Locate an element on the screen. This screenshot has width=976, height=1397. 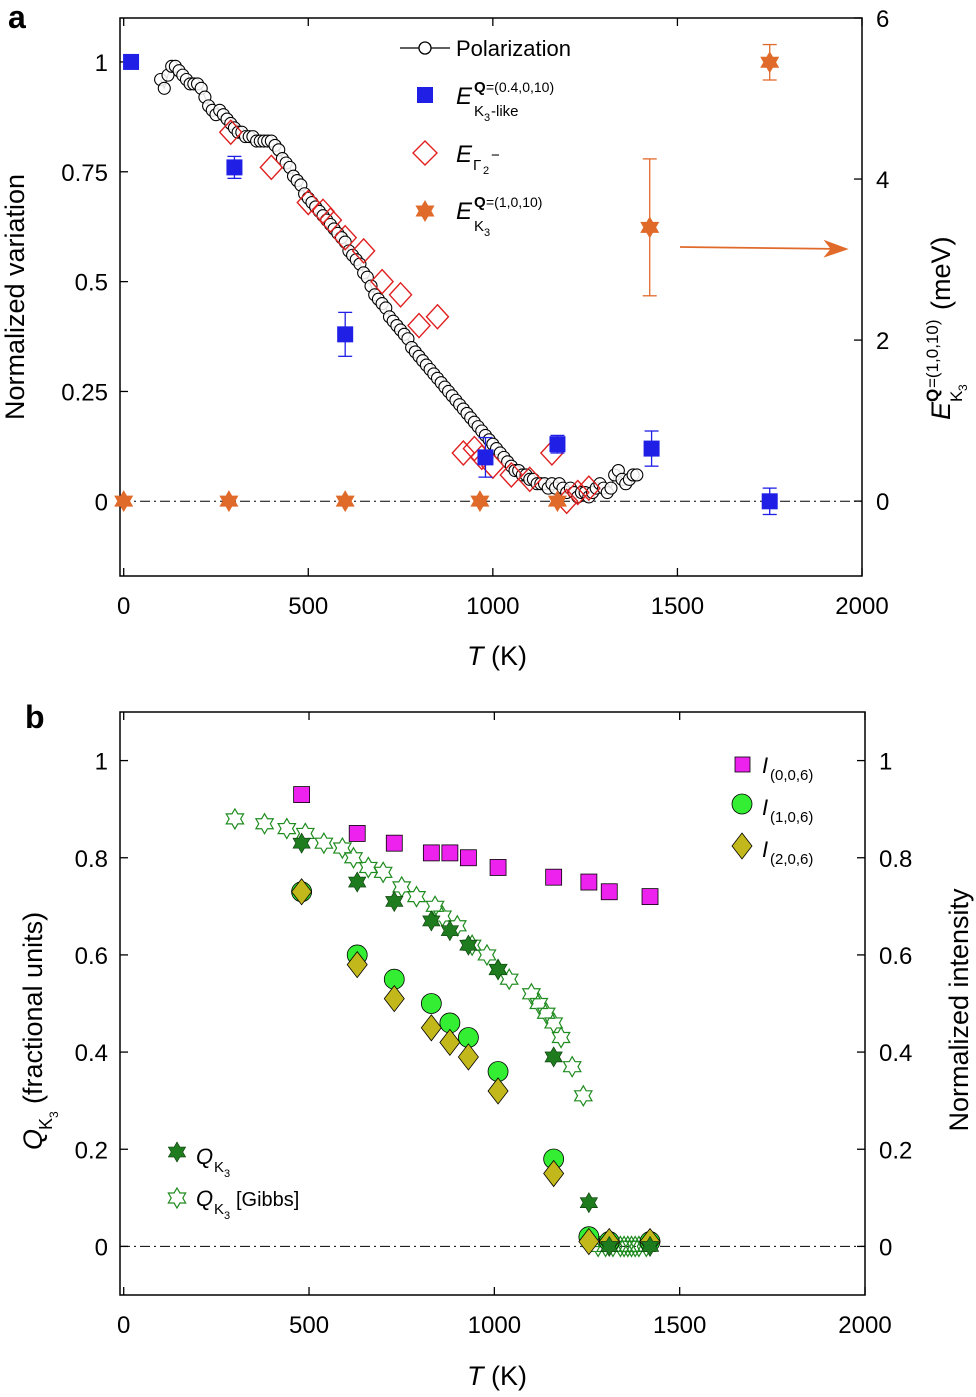
y-tick-label-right: 6 is located at coordinates (882, 19).